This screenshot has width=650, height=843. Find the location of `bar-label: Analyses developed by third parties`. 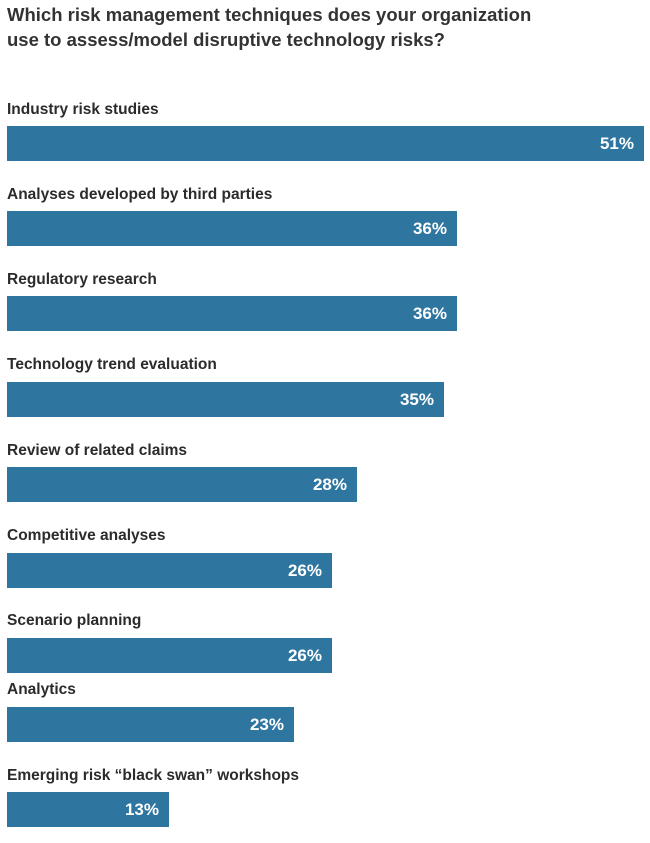

bar-label: Analyses developed by third parties is located at coordinates (140, 194).